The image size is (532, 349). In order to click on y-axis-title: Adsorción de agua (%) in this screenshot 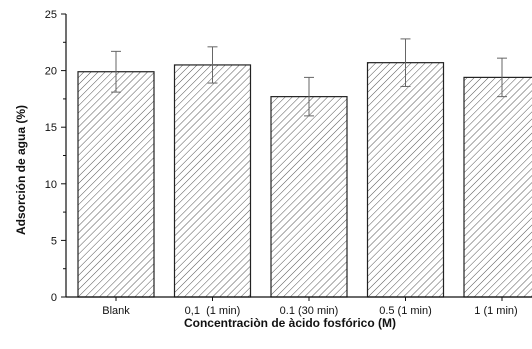, I will do `click(21, 170)`.